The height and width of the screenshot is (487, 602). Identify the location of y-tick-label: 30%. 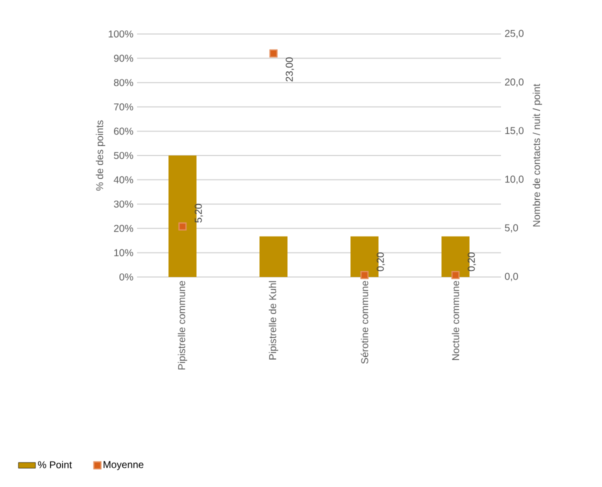
(124, 204).